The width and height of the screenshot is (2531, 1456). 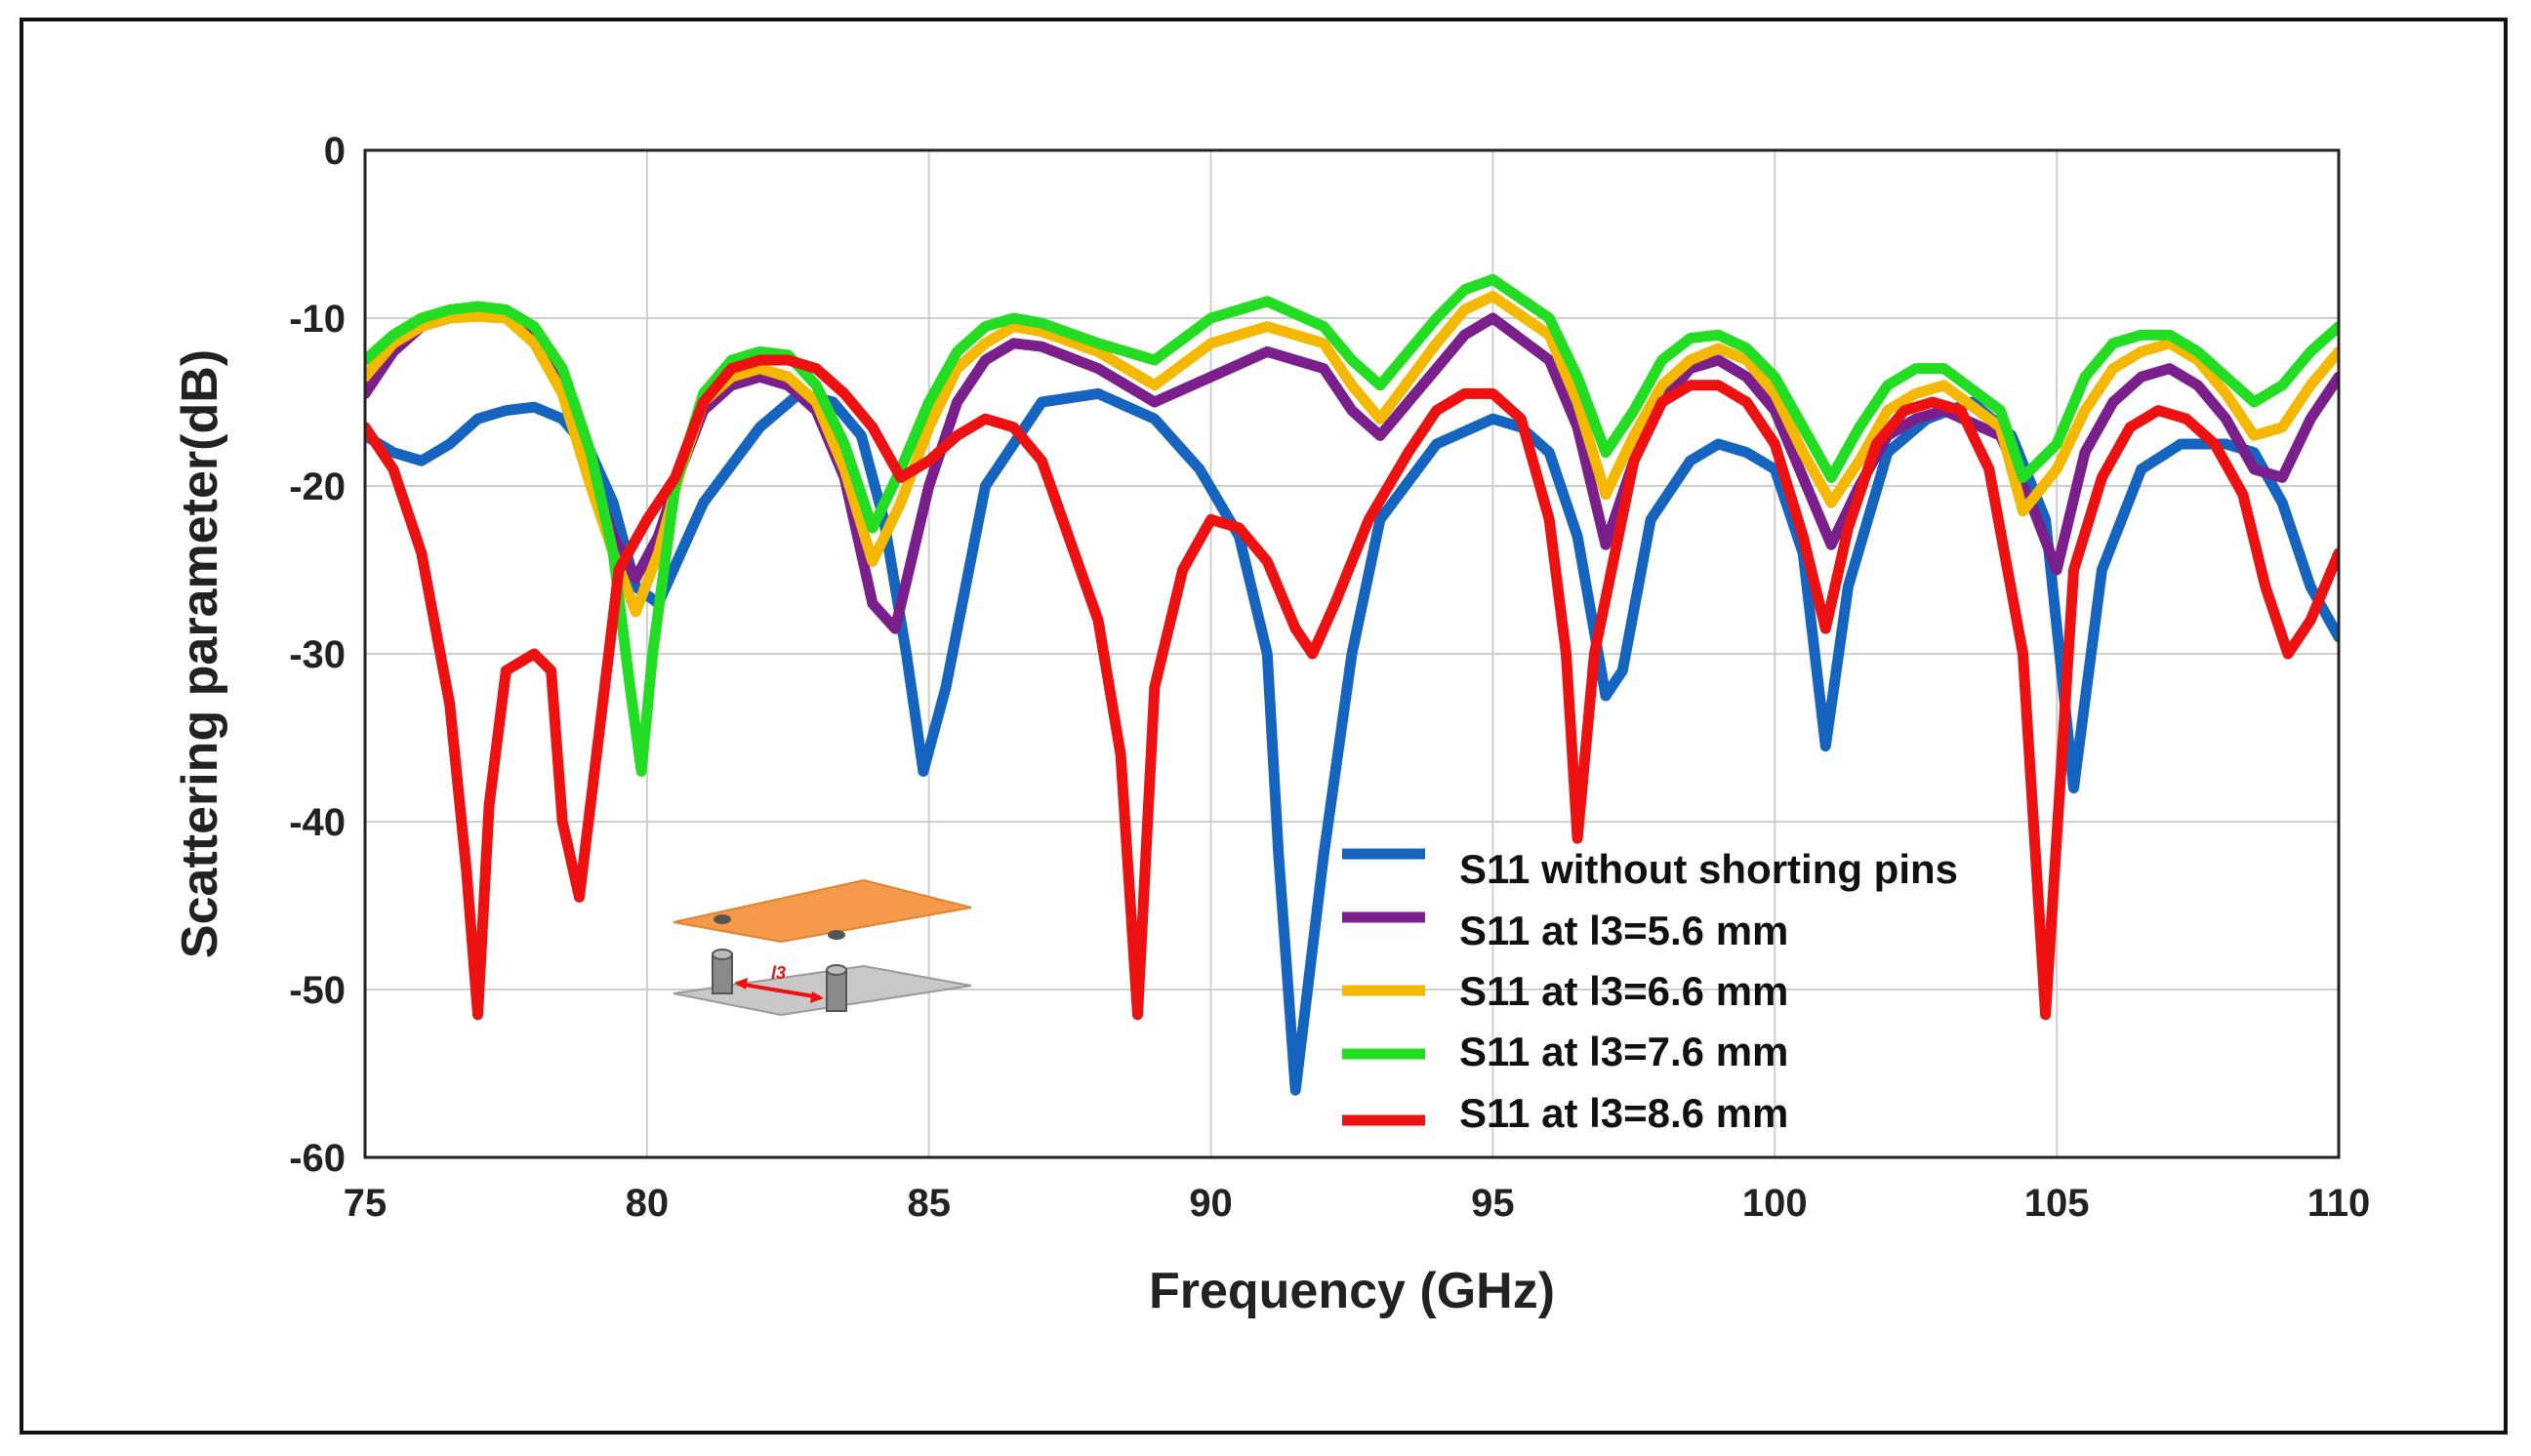 What do you see at coordinates (1623, 991) in the screenshot?
I see `legend-label-l3-6-6: S11 at l3=6.6 mm` at bounding box center [1623, 991].